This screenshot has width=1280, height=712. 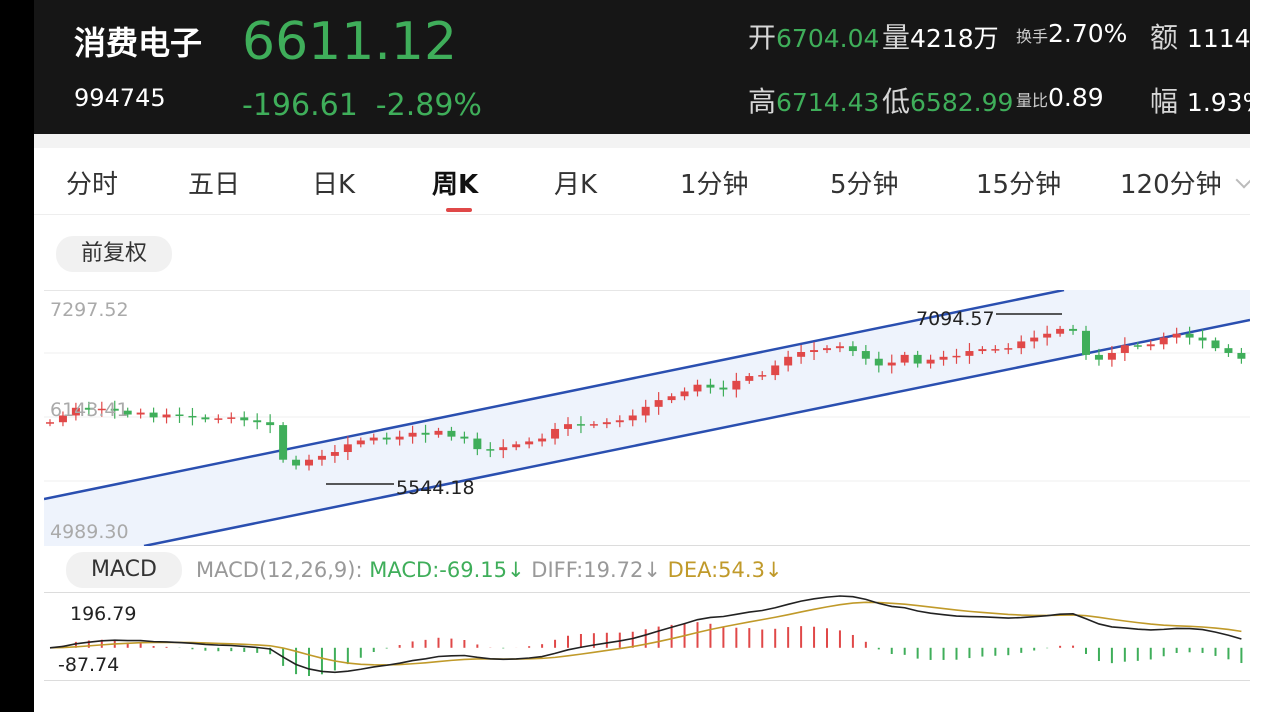 I want to click on volume-ratio-stat: 量比0.89, so click(x=1060, y=97).